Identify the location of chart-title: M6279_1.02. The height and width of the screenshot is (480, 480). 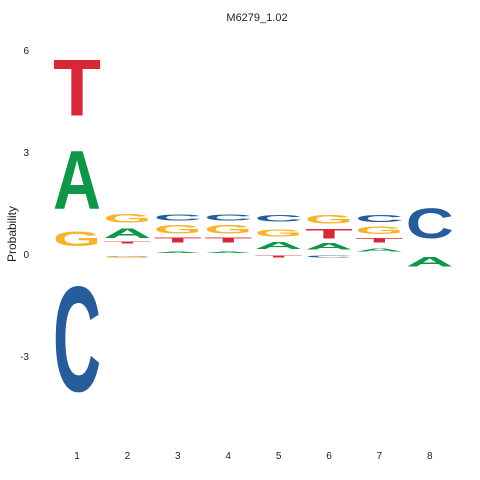
(256, 18).